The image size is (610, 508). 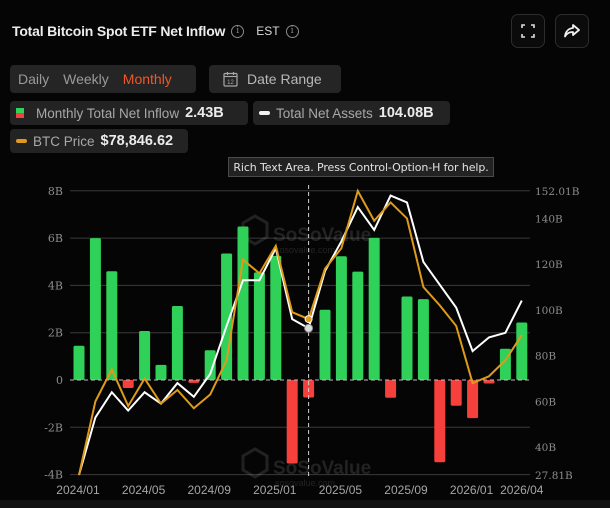 I want to click on y-left-tick: 8B, so click(x=55, y=191).